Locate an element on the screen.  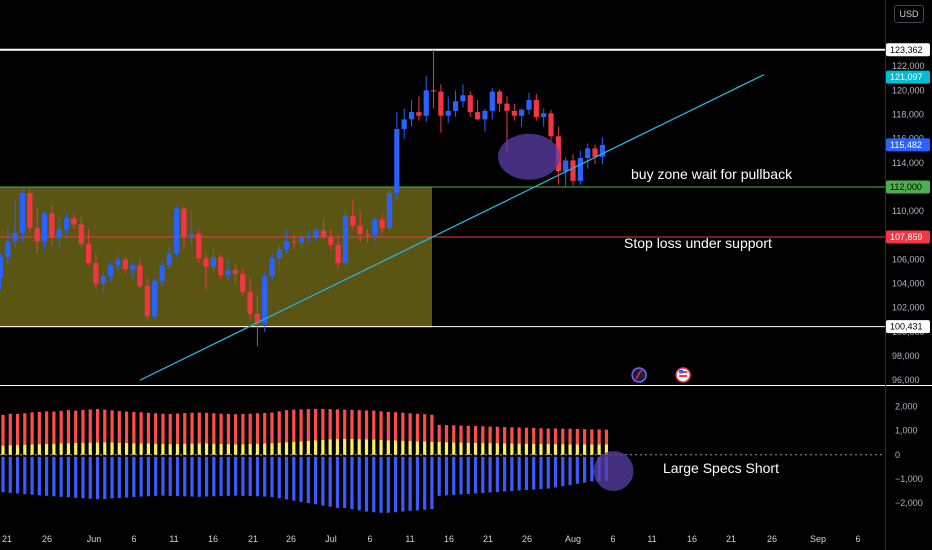
currency-label: USD is located at coordinates (909, 14).